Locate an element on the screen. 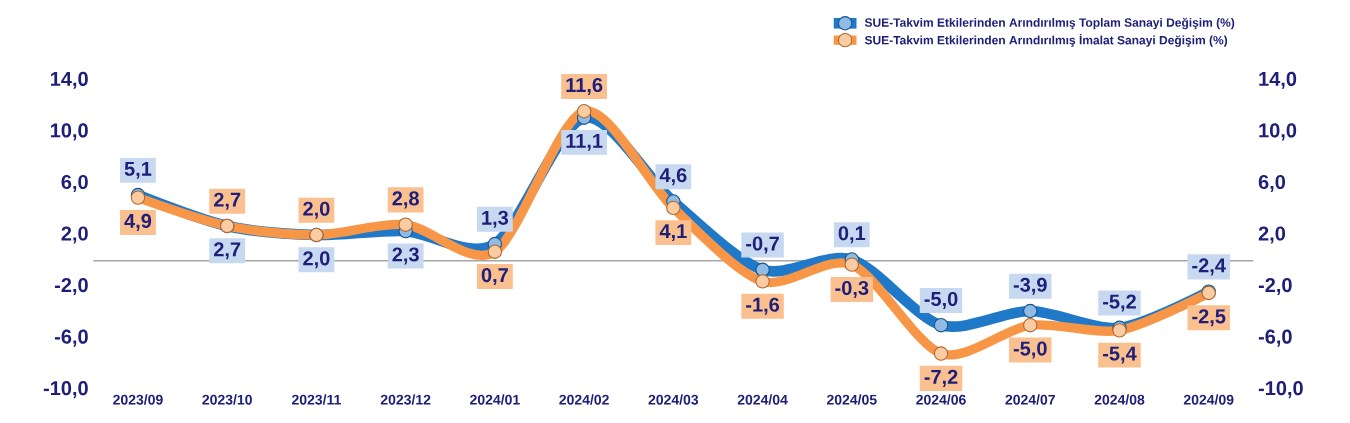 The width and height of the screenshot is (1350, 423). legend-label: SUE-Takvim Etkilerinden Arındırılmış Toplam Sanayi Değişim (%) is located at coordinates (1049, 23).